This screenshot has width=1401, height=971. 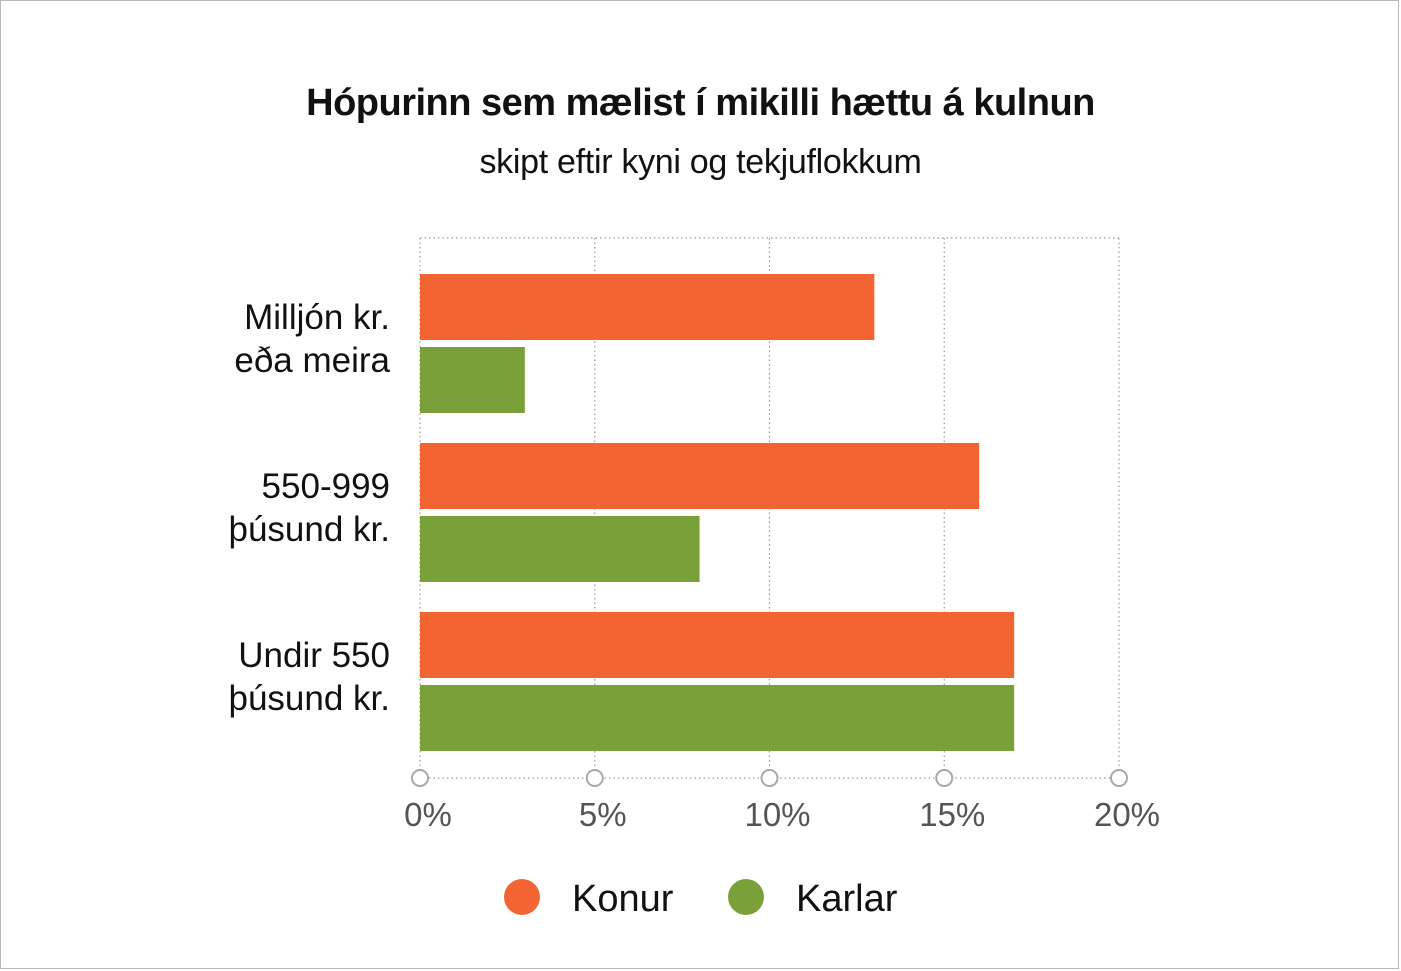 What do you see at coordinates (326, 486) in the screenshot?
I see `category-label-1-0: 550-999` at bounding box center [326, 486].